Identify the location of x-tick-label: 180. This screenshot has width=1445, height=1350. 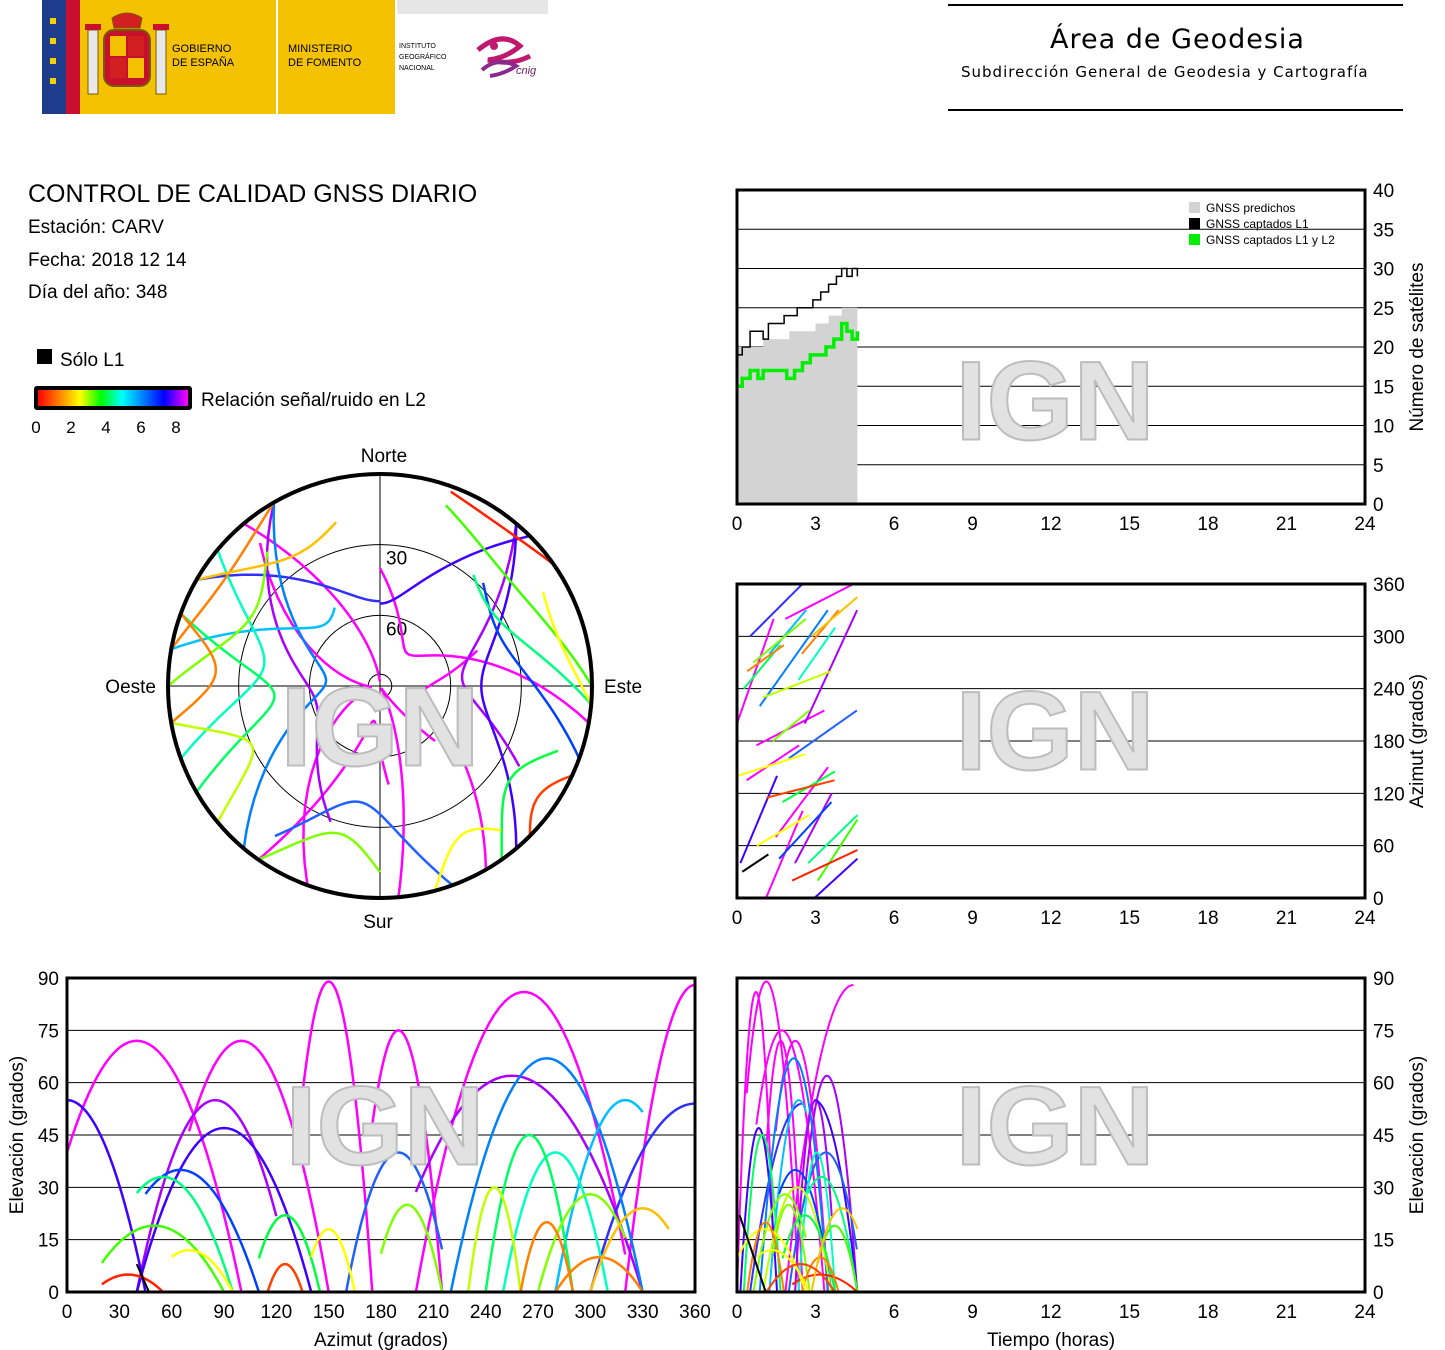
(381, 1312).